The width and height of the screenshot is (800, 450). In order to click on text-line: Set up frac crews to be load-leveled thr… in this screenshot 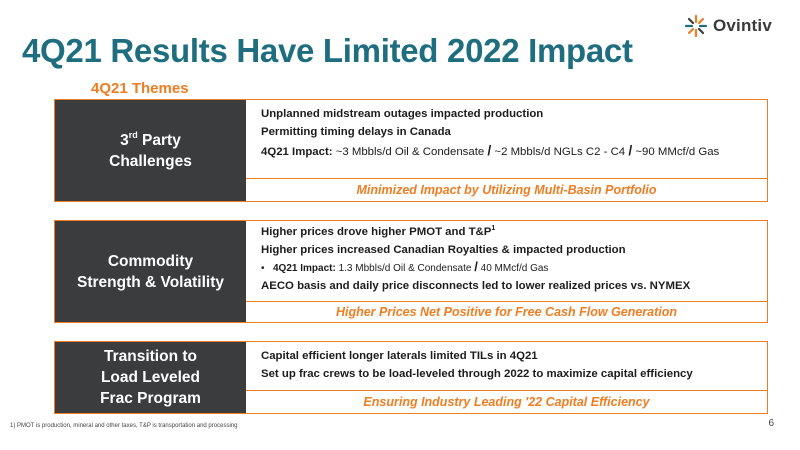, I will do `click(477, 374)`.